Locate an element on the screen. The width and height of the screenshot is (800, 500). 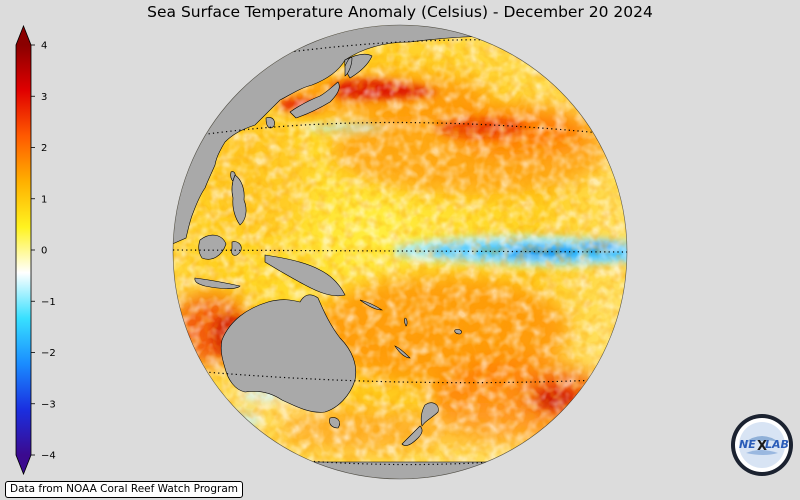
nexlab-logo: NE X LAB is located at coordinates (762, 445).